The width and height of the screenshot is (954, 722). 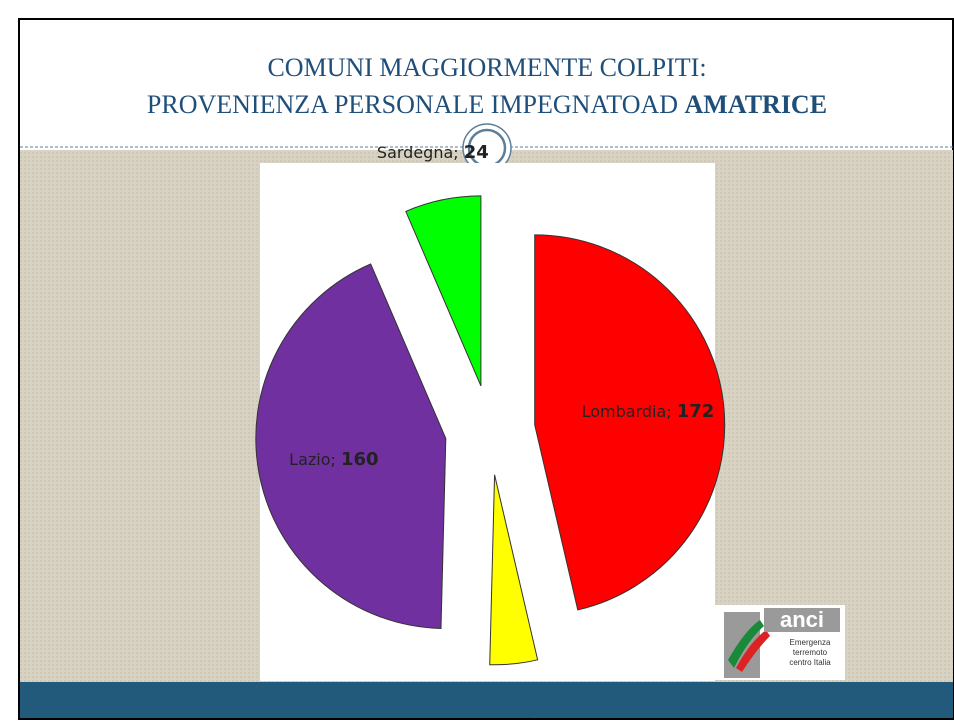 What do you see at coordinates (624, 410) in the screenshot?
I see `data-label-name: Lombardia` at bounding box center [624, 410].